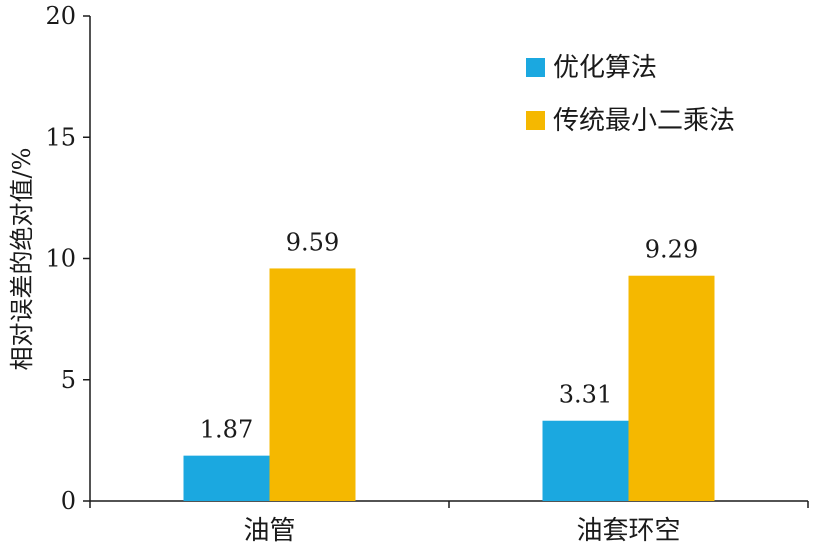  What do you see at coordinates (605, 68) in the screenshot?
I see `legend-label: 优化算法` at bounding box center [605, 68].